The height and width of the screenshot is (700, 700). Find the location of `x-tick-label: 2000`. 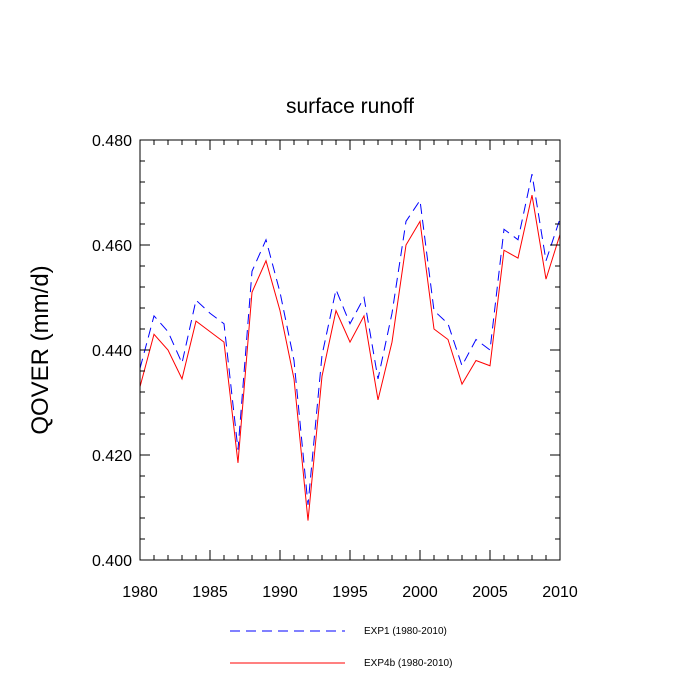

x-tick-label: 2000 is located at coordinates (420, 592).